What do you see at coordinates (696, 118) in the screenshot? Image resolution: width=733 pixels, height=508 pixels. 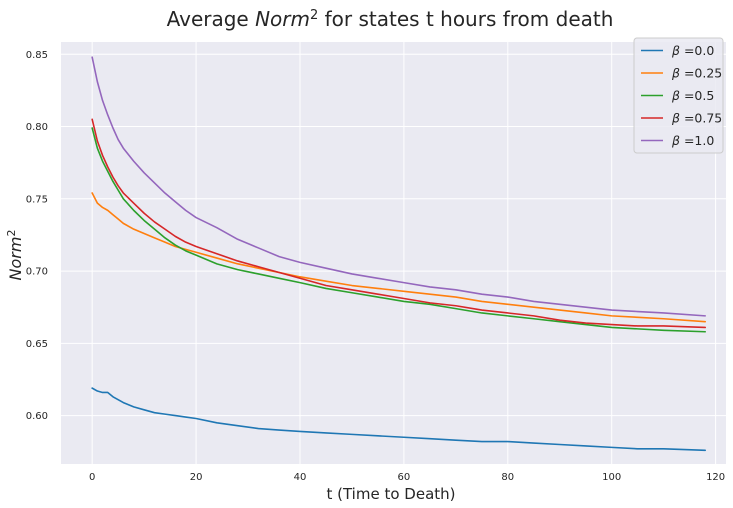 I see `legend-label: β =0.75` at bounding box center [696, 118].